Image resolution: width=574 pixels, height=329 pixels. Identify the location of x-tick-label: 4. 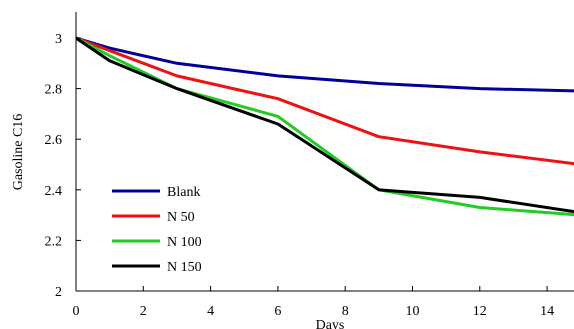
(210, 311).